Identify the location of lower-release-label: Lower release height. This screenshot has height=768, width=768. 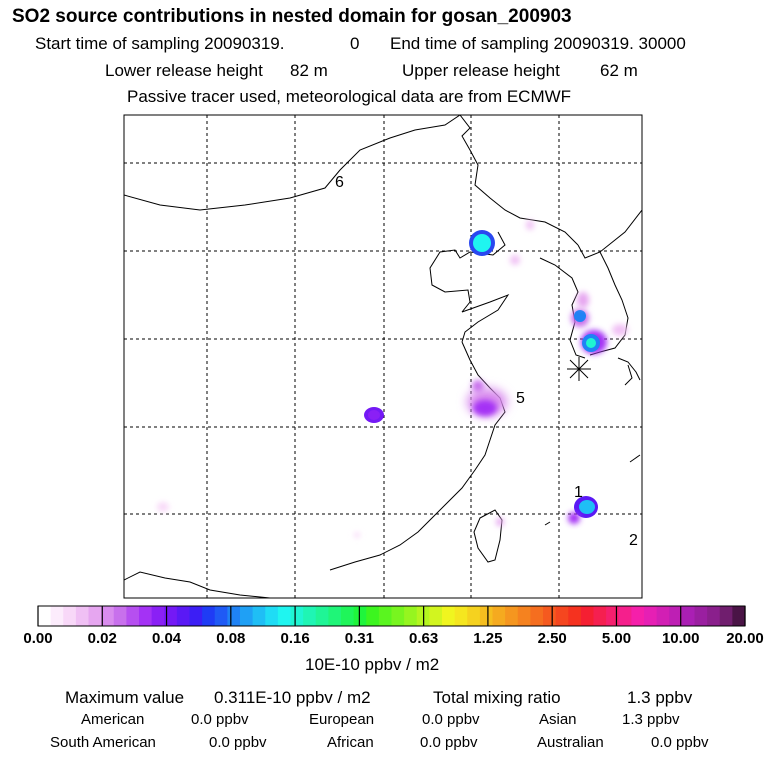
(184, 70).